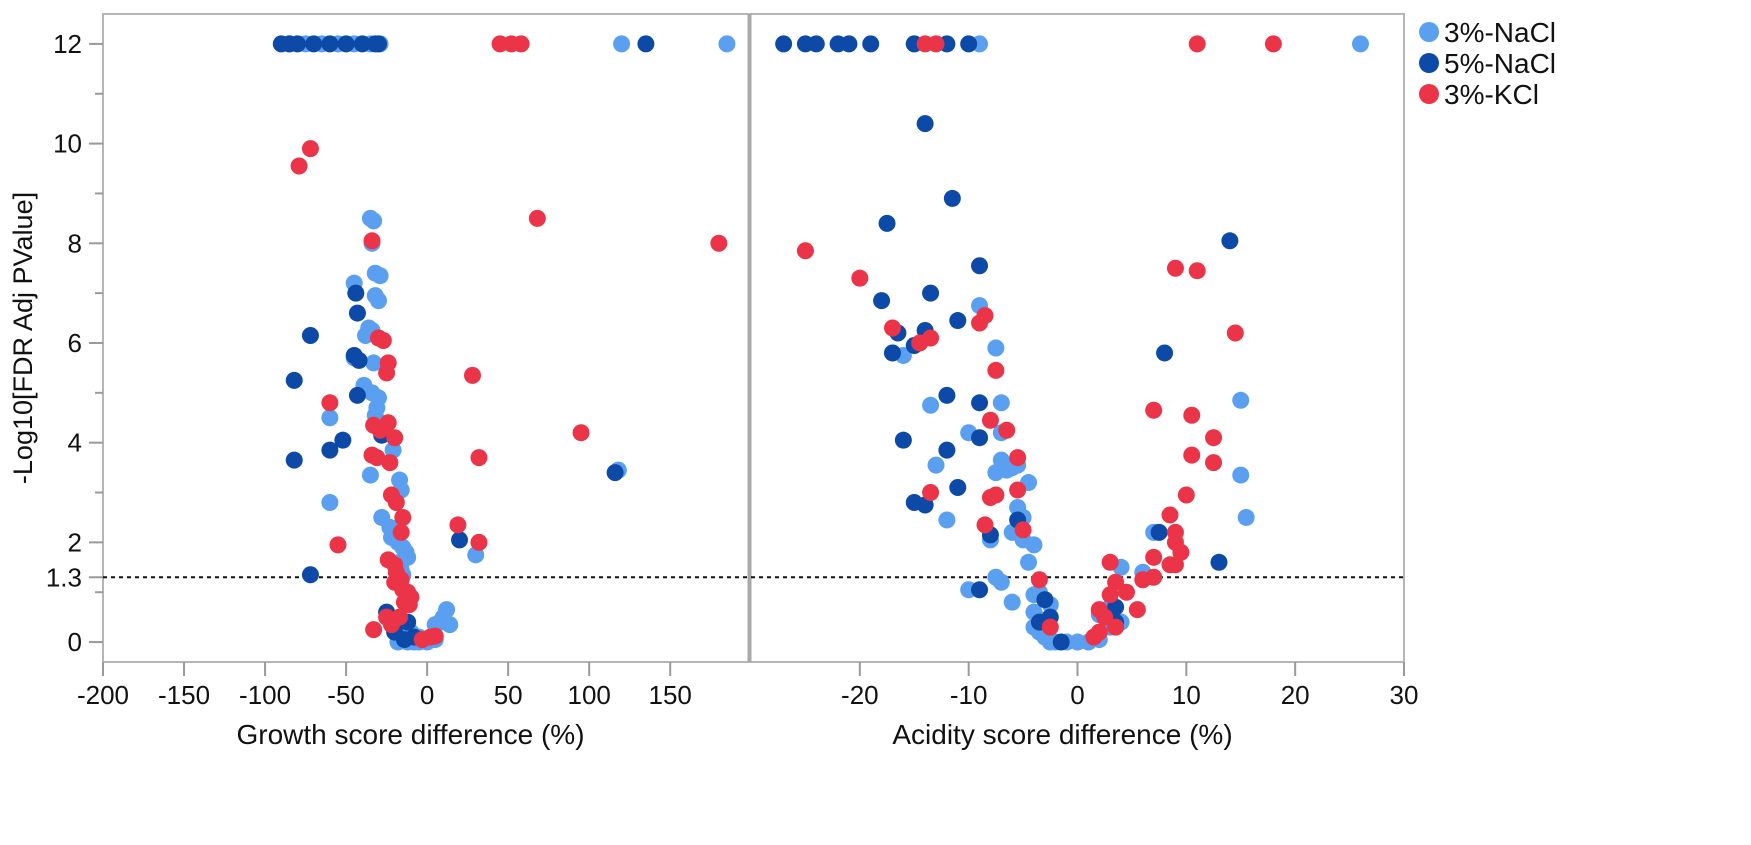 The image size is (1751, 845). I want to click on legend-marker, so click(1429, 32).